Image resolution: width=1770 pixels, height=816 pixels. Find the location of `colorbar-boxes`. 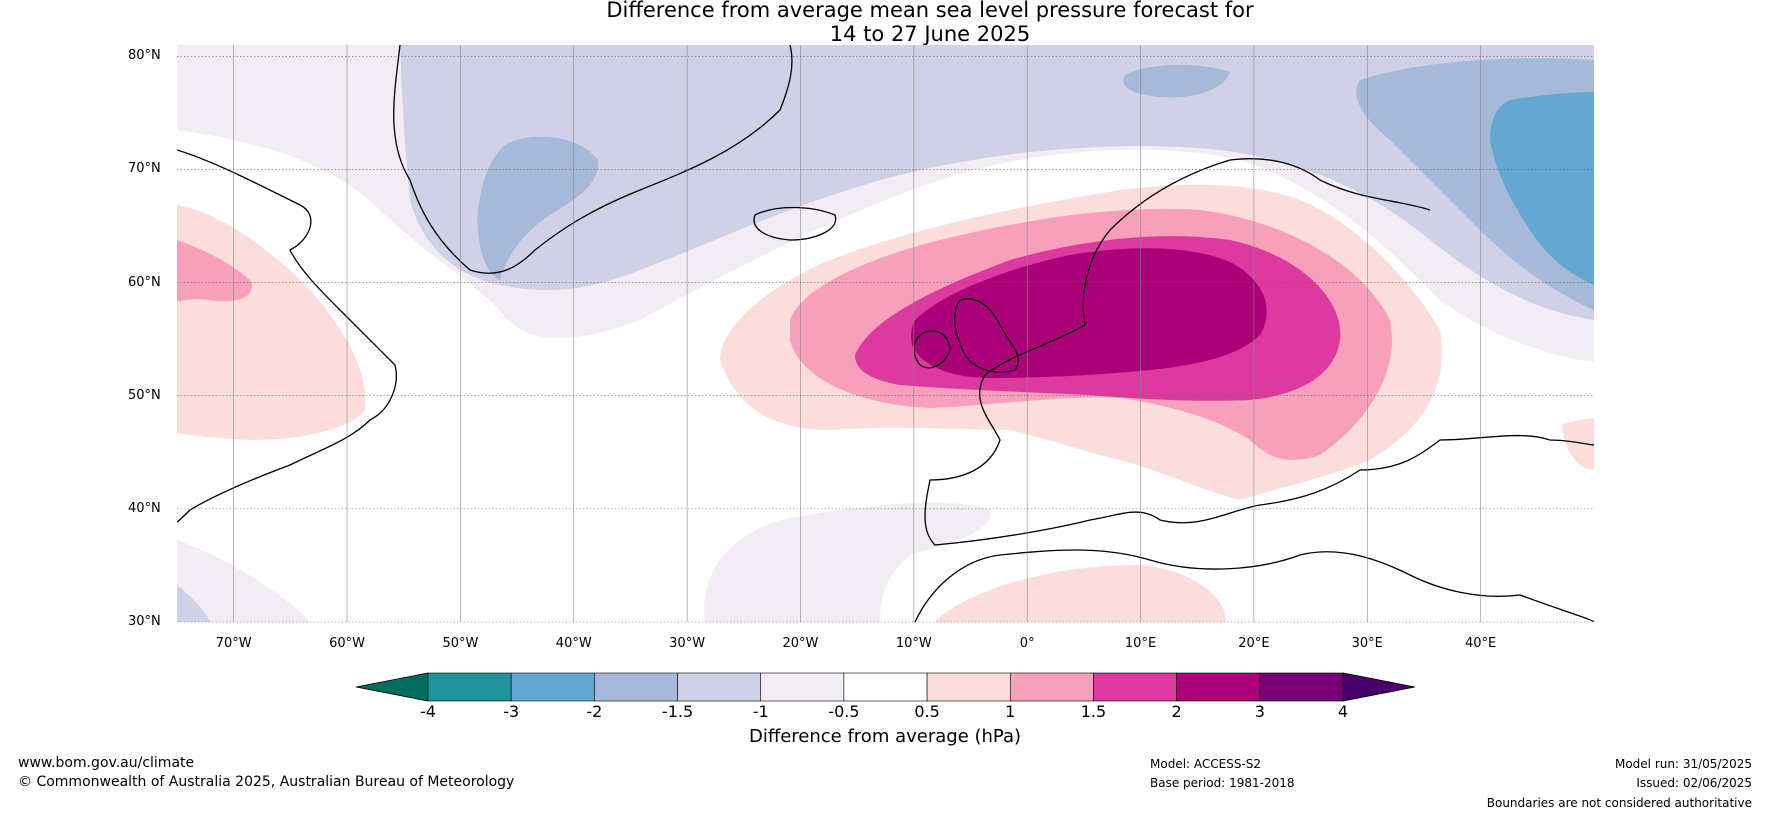

colorbar-boxes is located at coordinates (885, 687).